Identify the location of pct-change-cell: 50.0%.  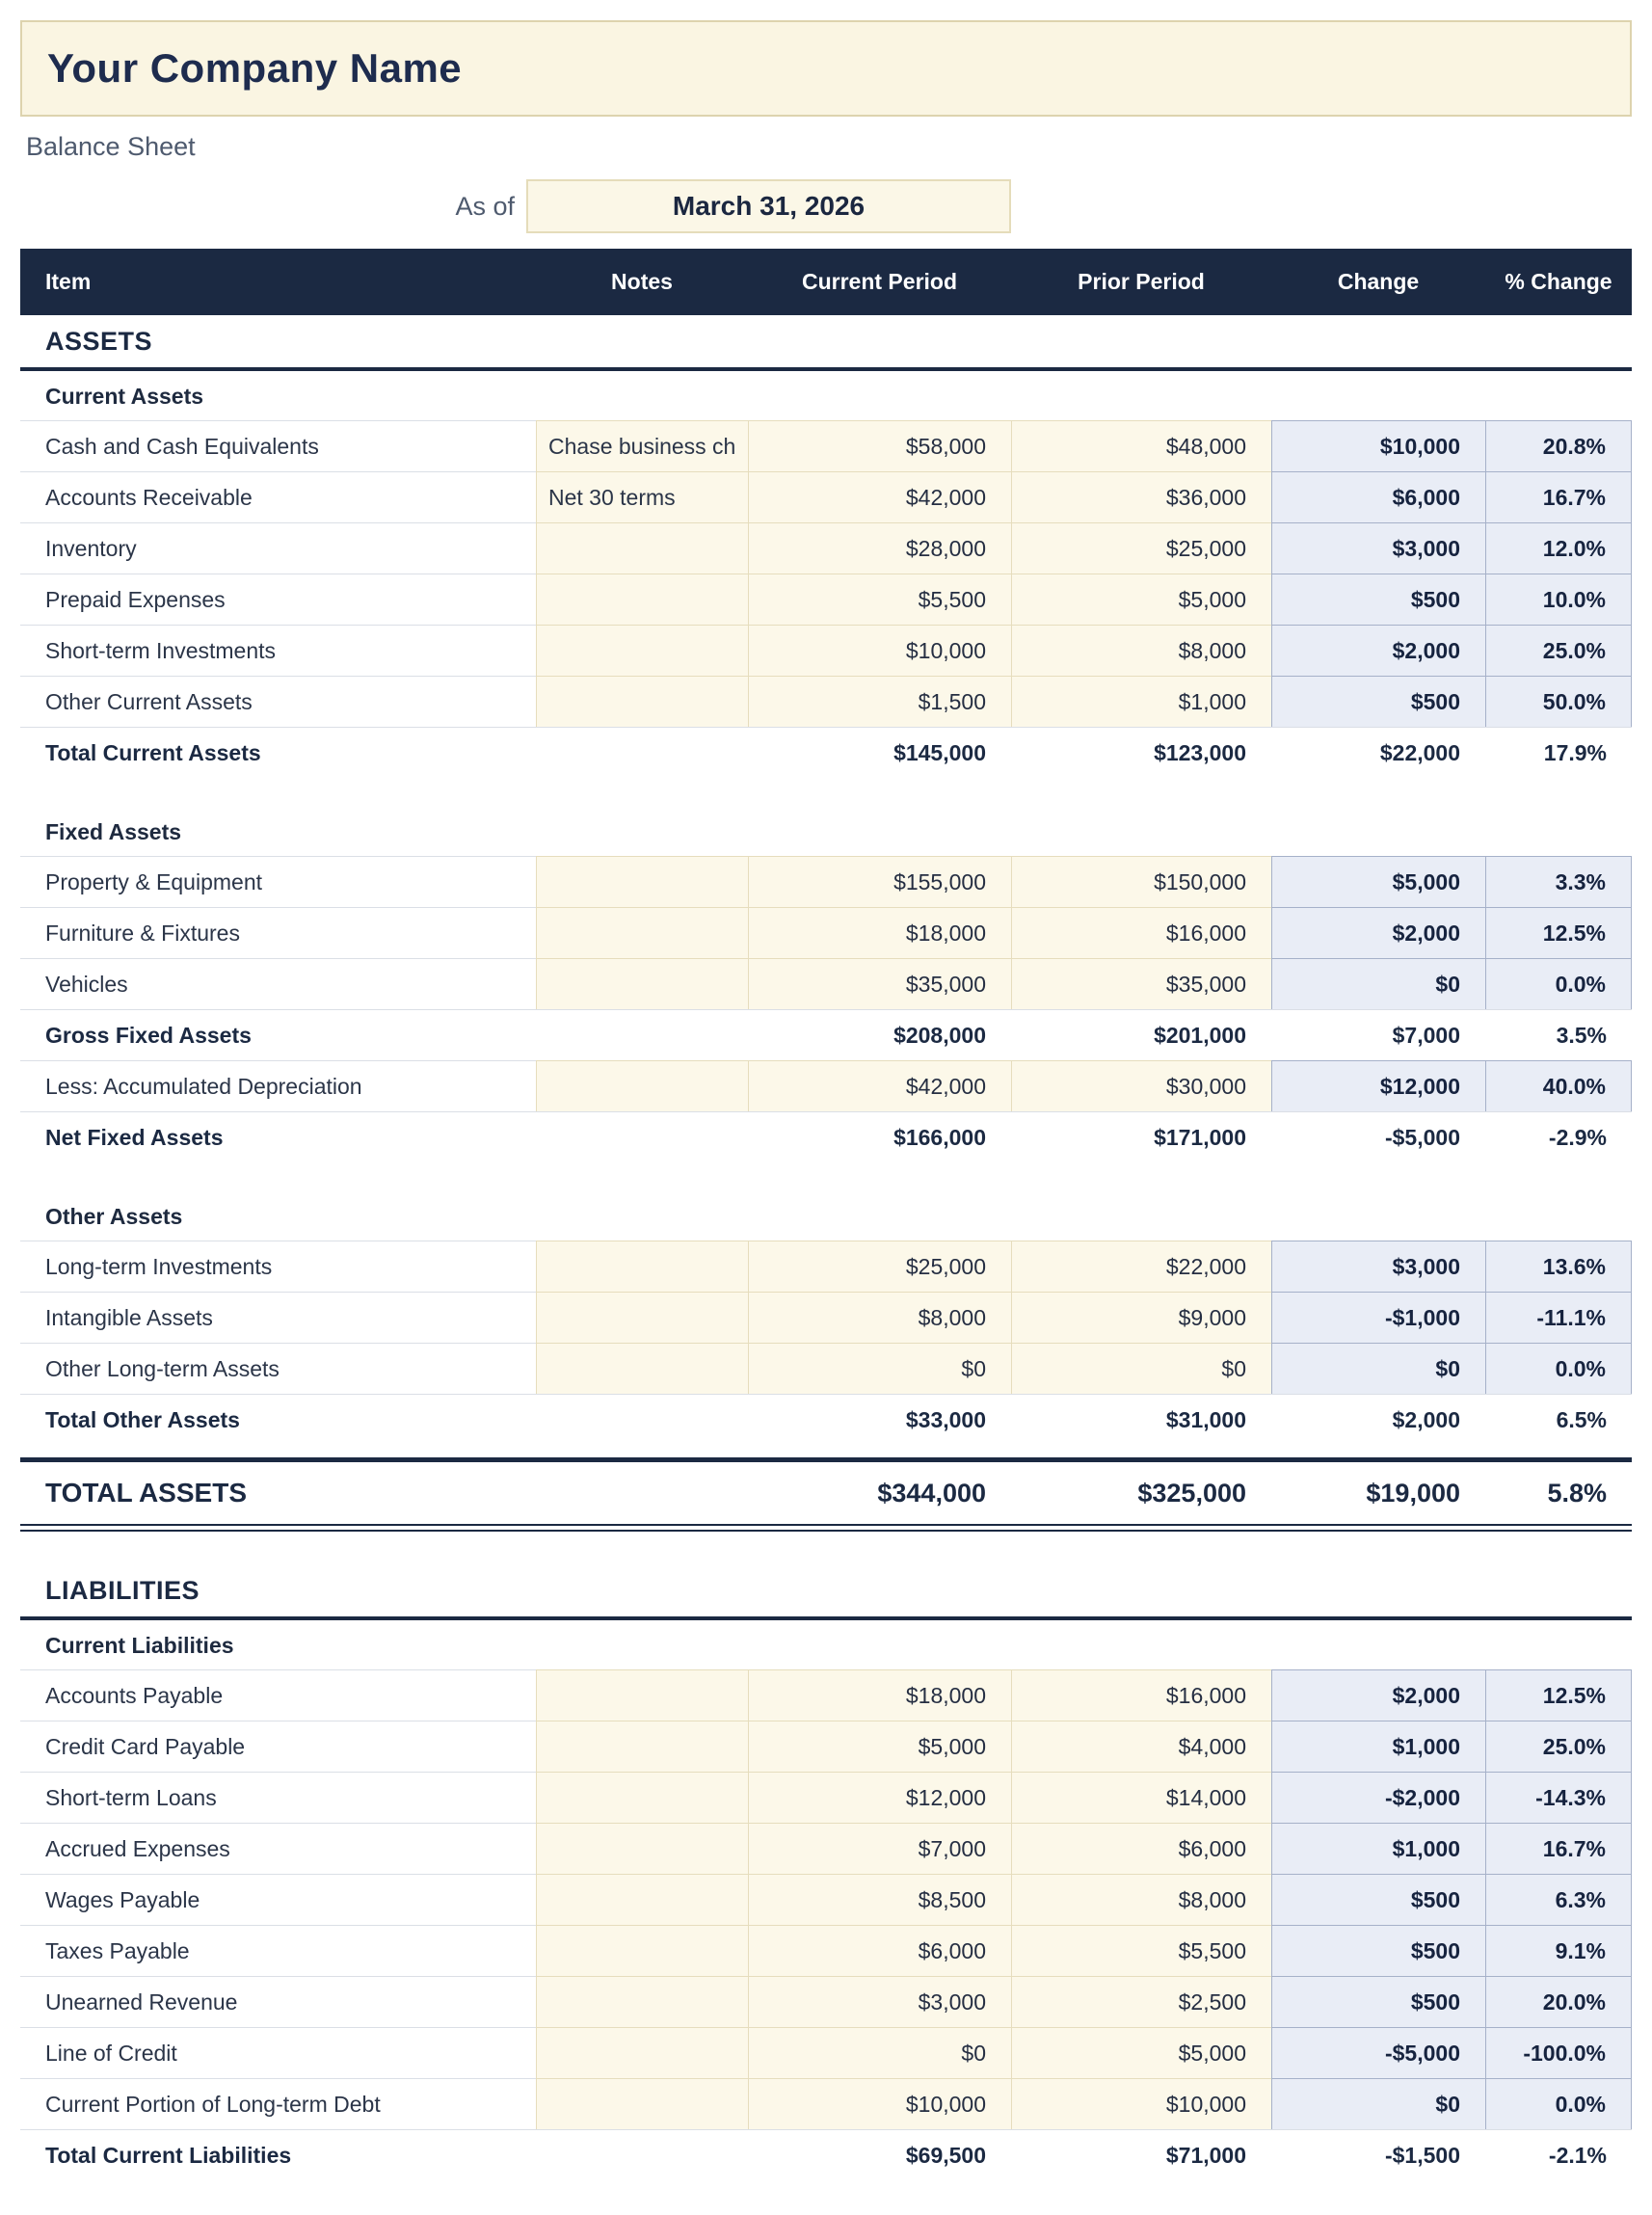
(1558, 701).